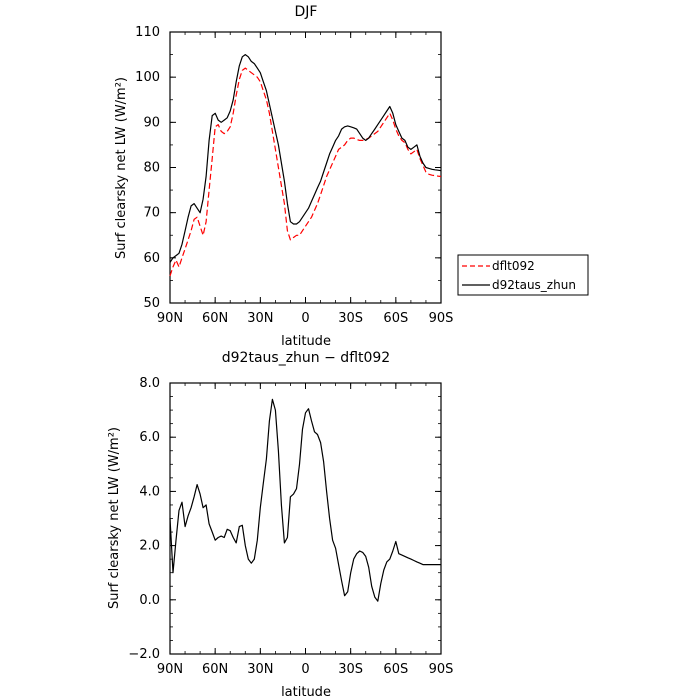 The height and width of the screenshot is (700, 700). What do you see at coordinates (151, 258) in the screenshot?
I see `y-tick-label: 60` at bounding box center [151, 258].